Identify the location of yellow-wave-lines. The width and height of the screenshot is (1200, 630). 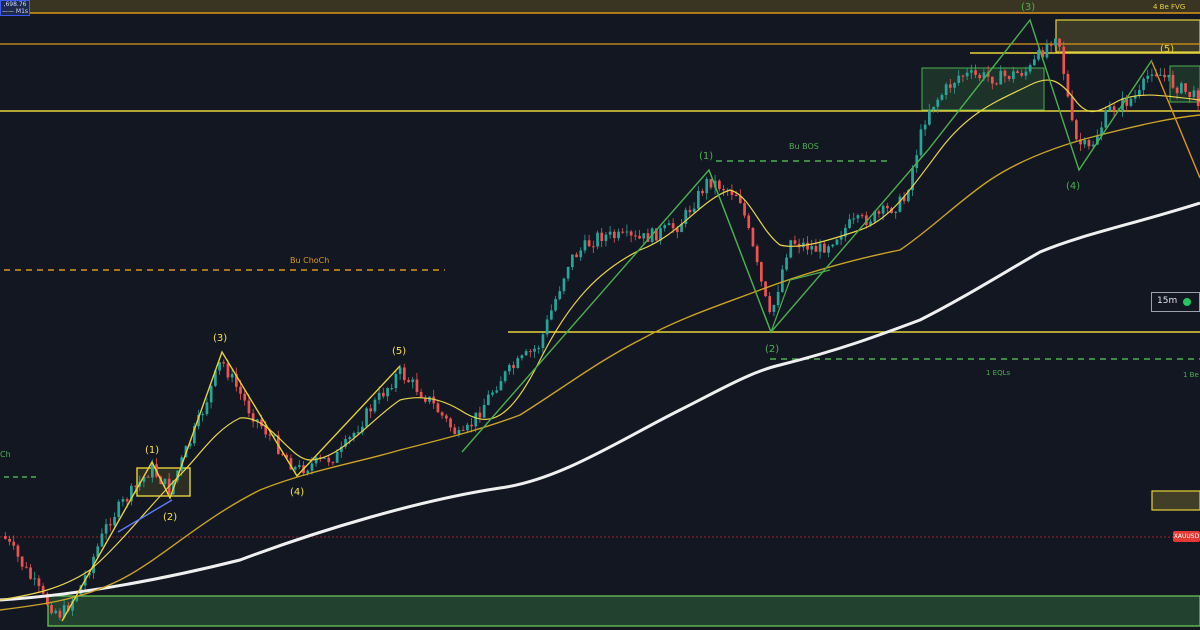
(231, 486).